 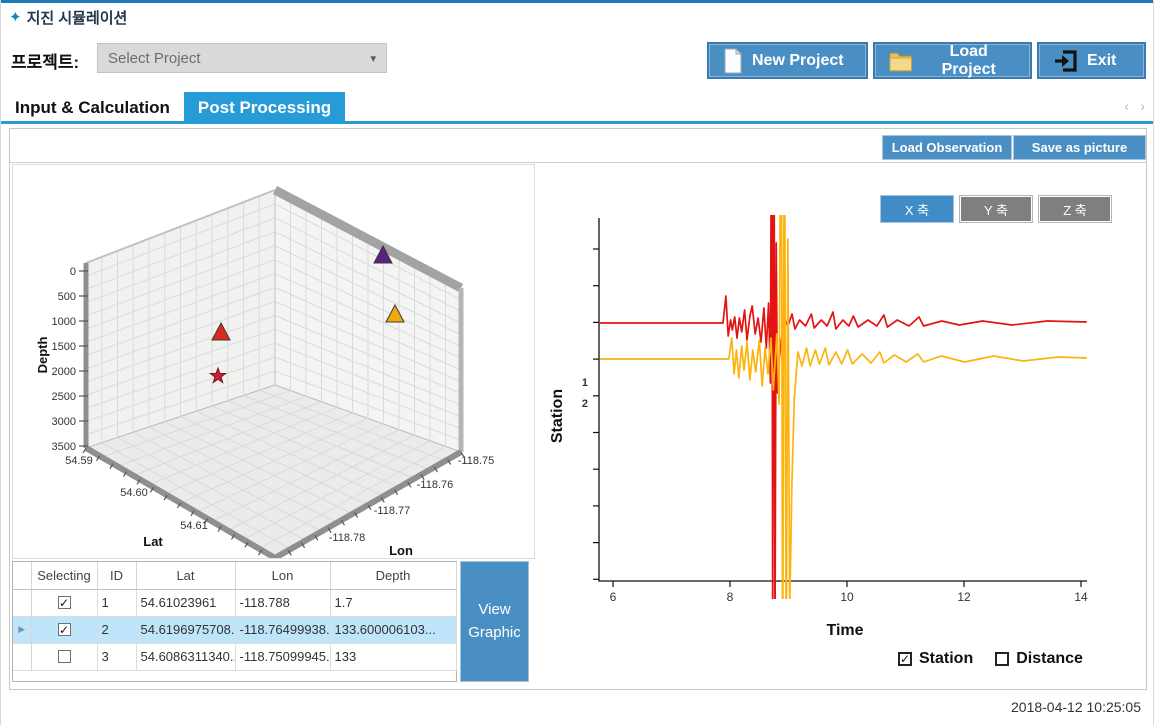 What do you see at coordinates (577, 108) in the screenshot?
I see `tabstrip: Input & Calculation Post Processing ‹ ›` at bounding box center [577, 108].